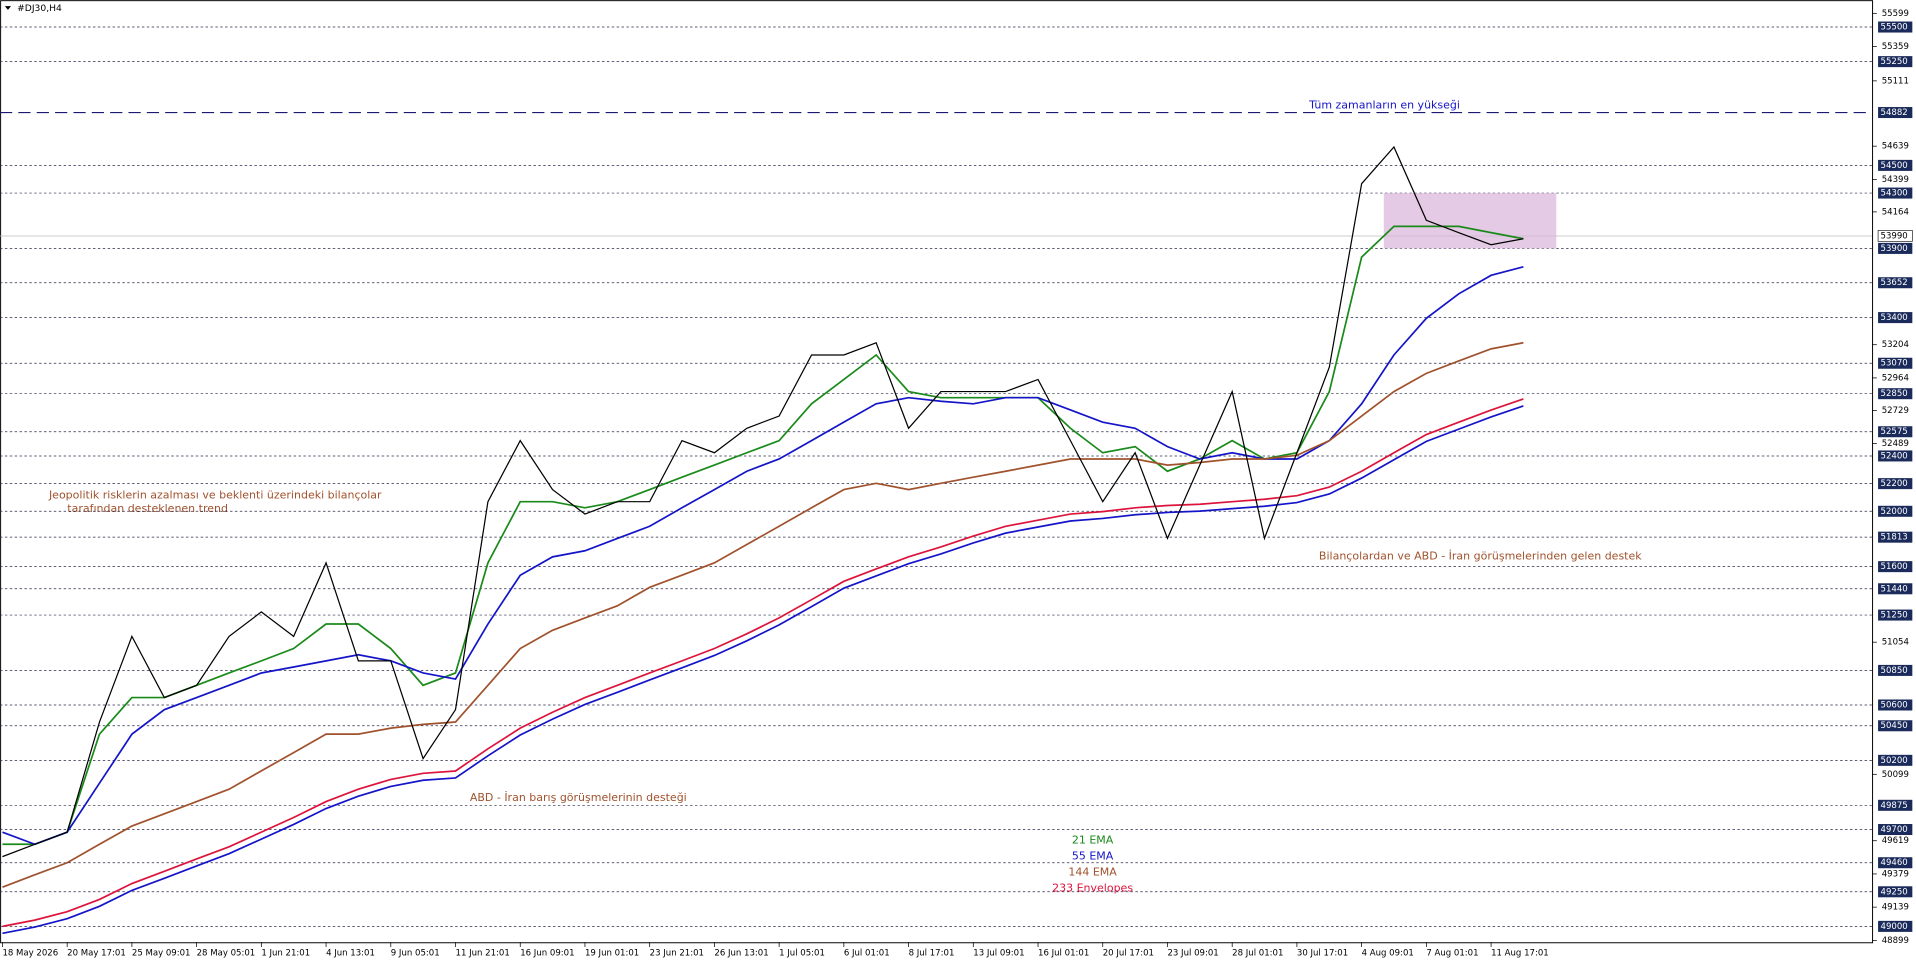 The image size is (1916, 963). Describe the element at coordinates (1895, 212) in the screenshot. I see `y-tick-label: 54164` at that location.